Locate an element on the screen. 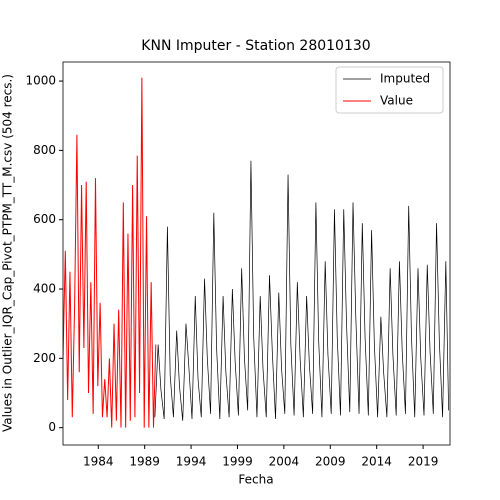 The width and height of the screenshot is (500, 500). x-axis-label: Fecha is located at coordinates (255, 480).